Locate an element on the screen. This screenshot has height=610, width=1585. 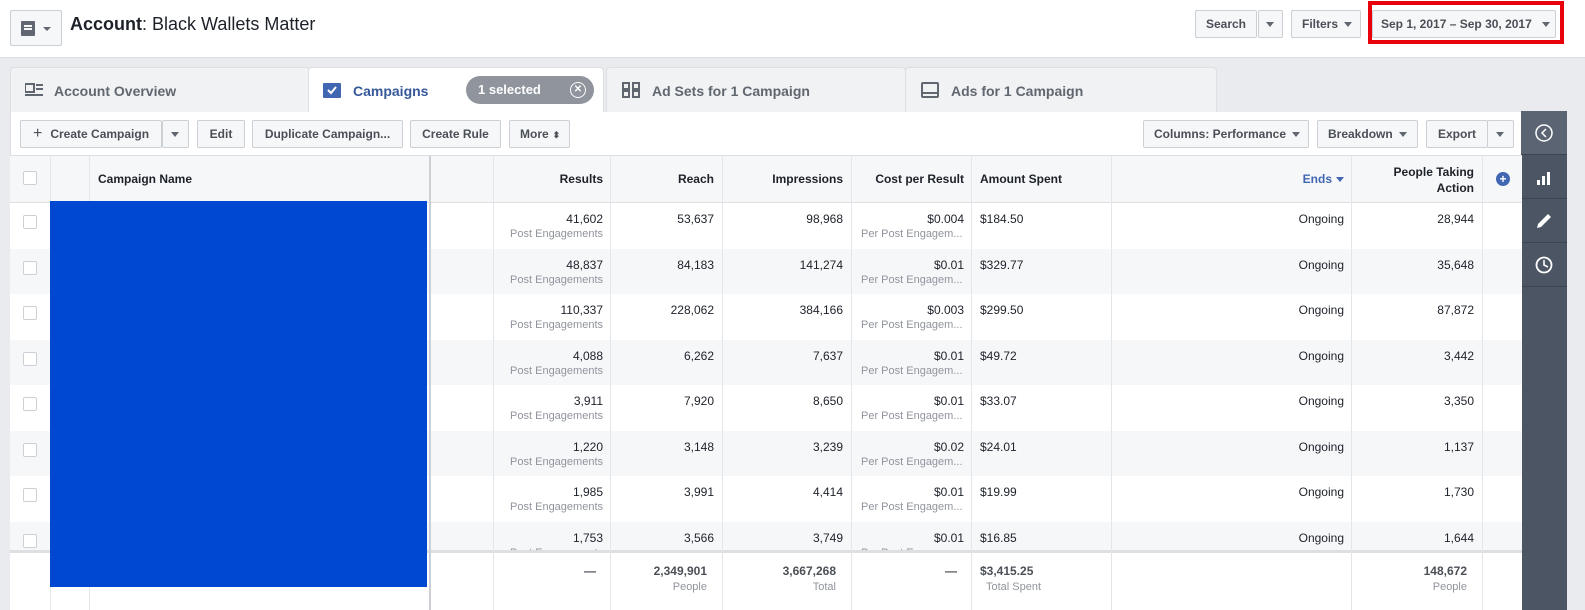
total-impressions-sub: Total is located at coordinates (824, 587).